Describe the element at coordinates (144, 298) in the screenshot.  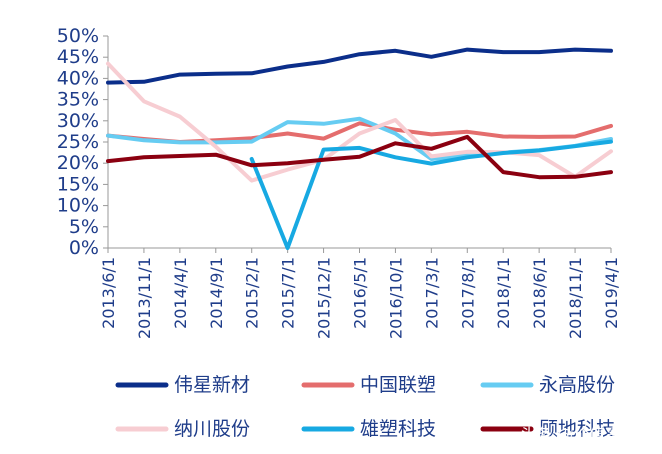
I see `x-tick-label: 2013/11/1` at that location.